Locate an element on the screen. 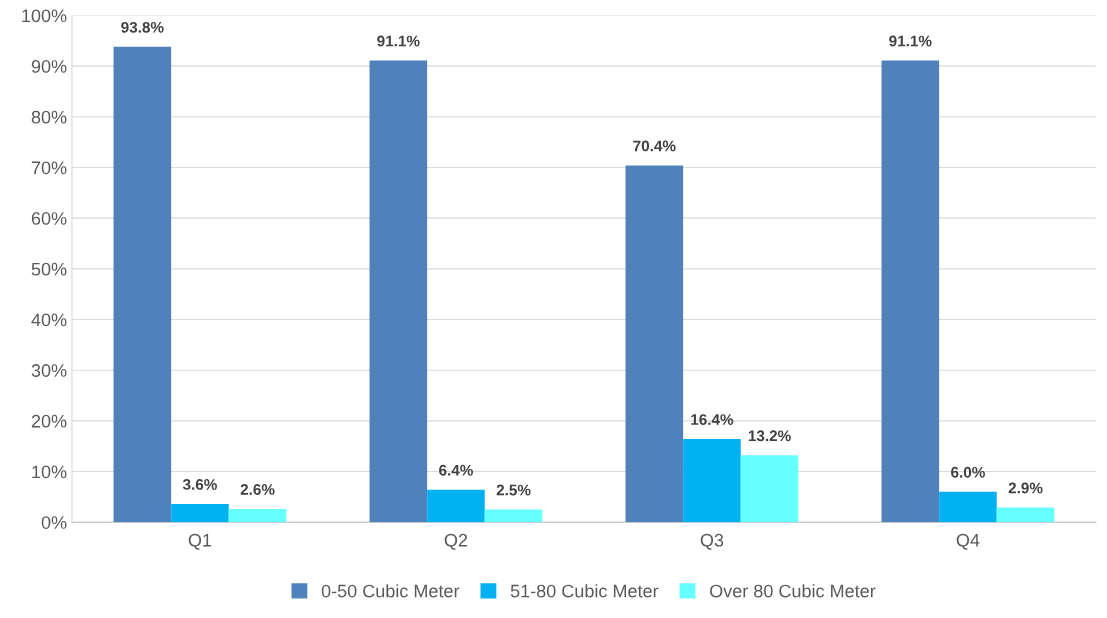  x-tick-label: Q2 is located at coordinates (456, 541).